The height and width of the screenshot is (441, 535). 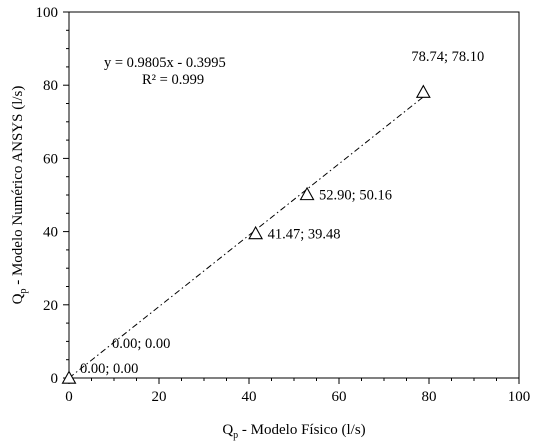 What do you see at coordinates (304, 235) in the screenshot?
I see `point-label: 41.47; 39.48` at bounding box center [304, 235].